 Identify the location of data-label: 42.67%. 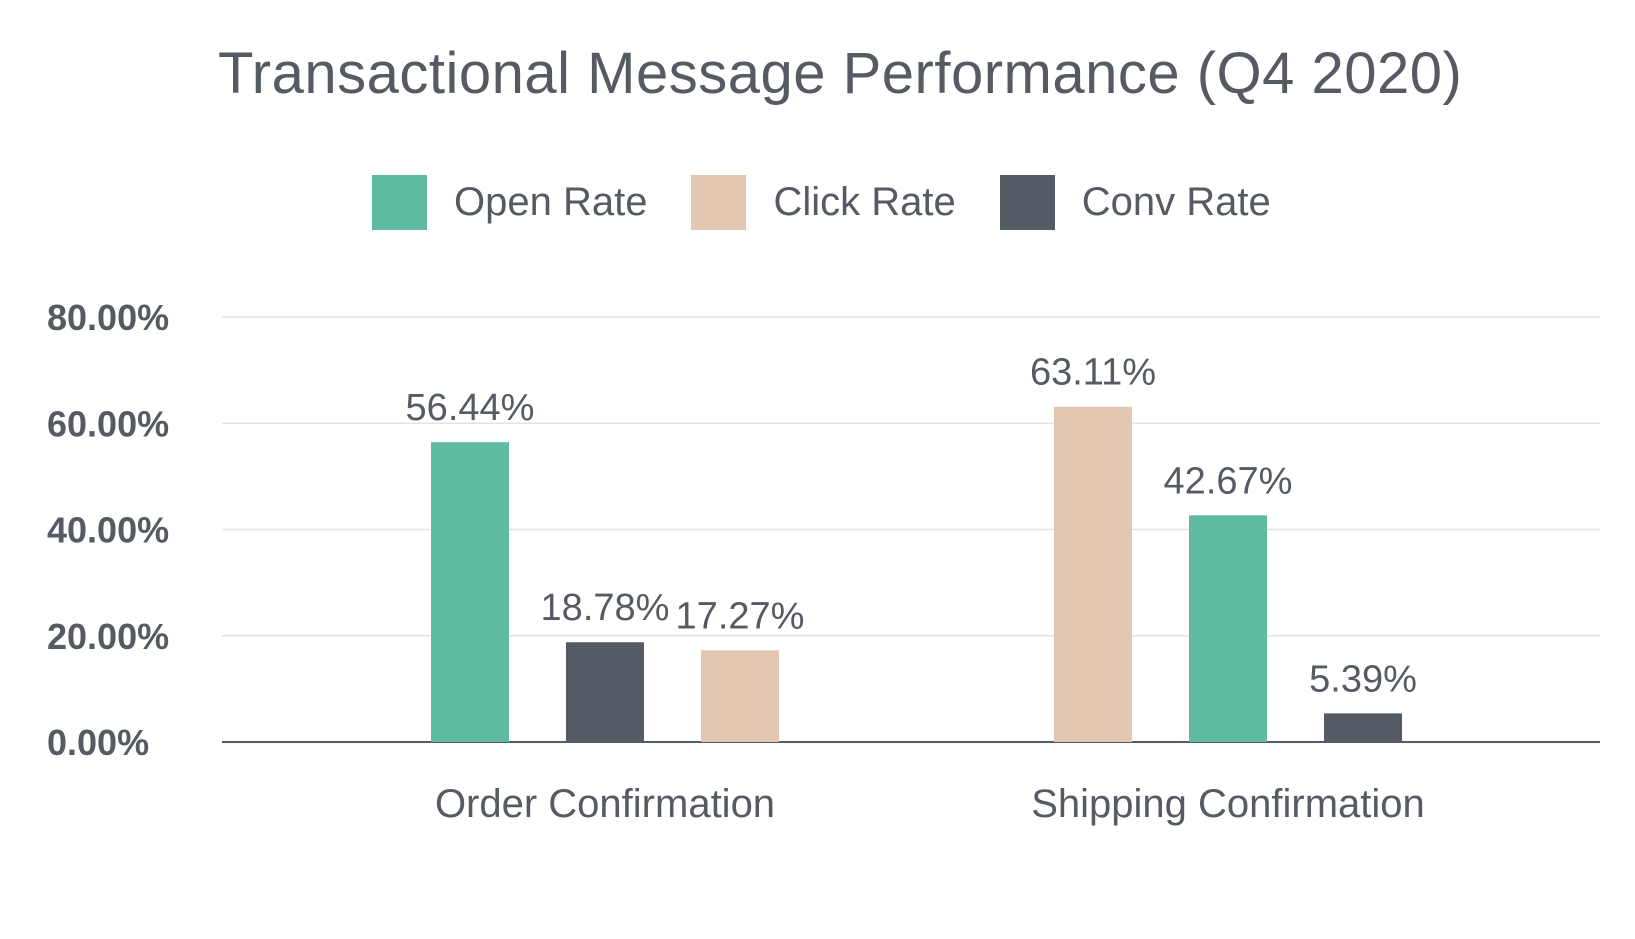
(1228, 481).